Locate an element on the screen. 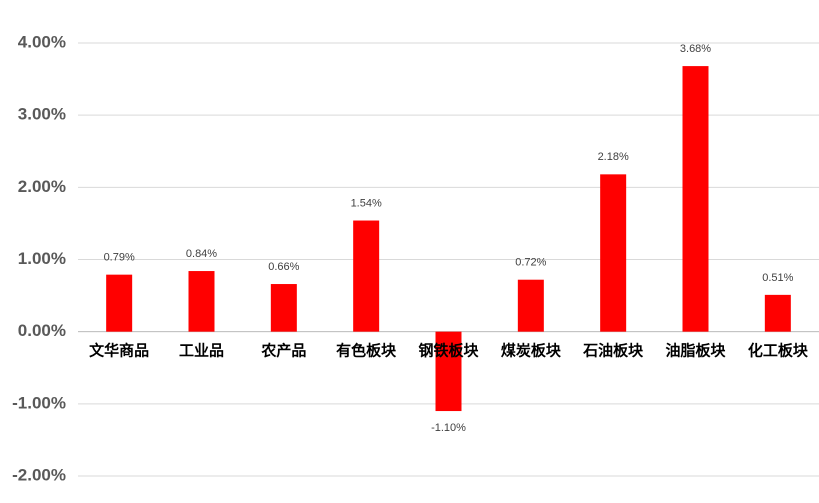 The image size is (819, 503). y-tick-label: 3.00% is located at coordinates (42, 114).